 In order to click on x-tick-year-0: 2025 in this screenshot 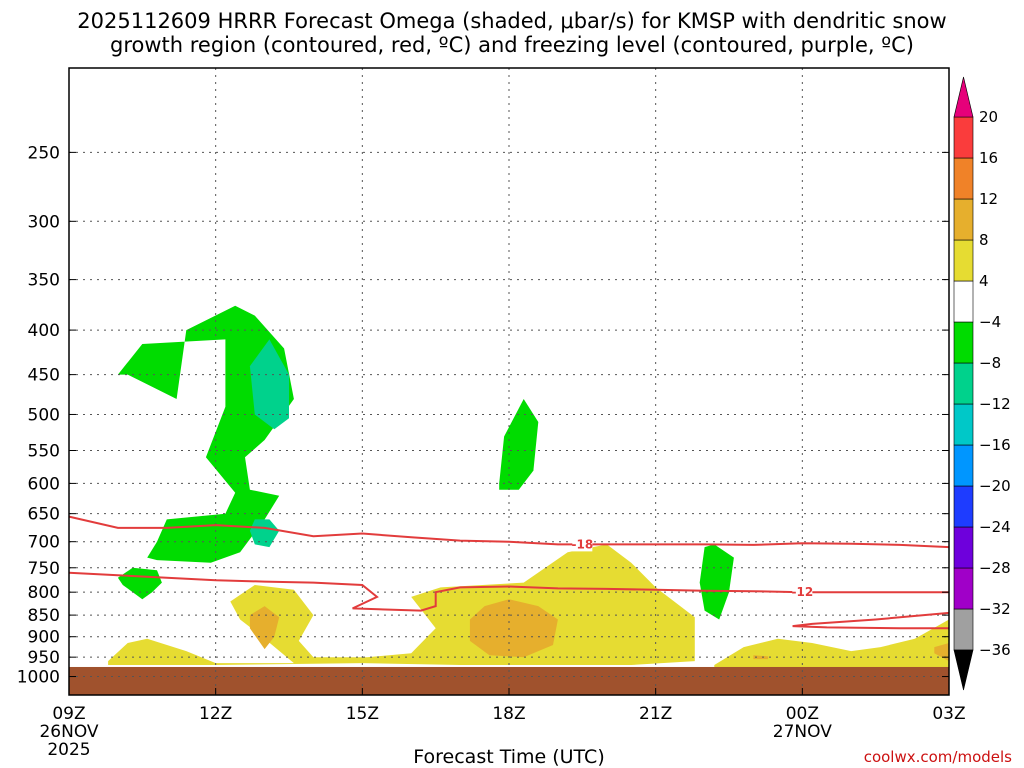, I will do `click(68, 750)`.